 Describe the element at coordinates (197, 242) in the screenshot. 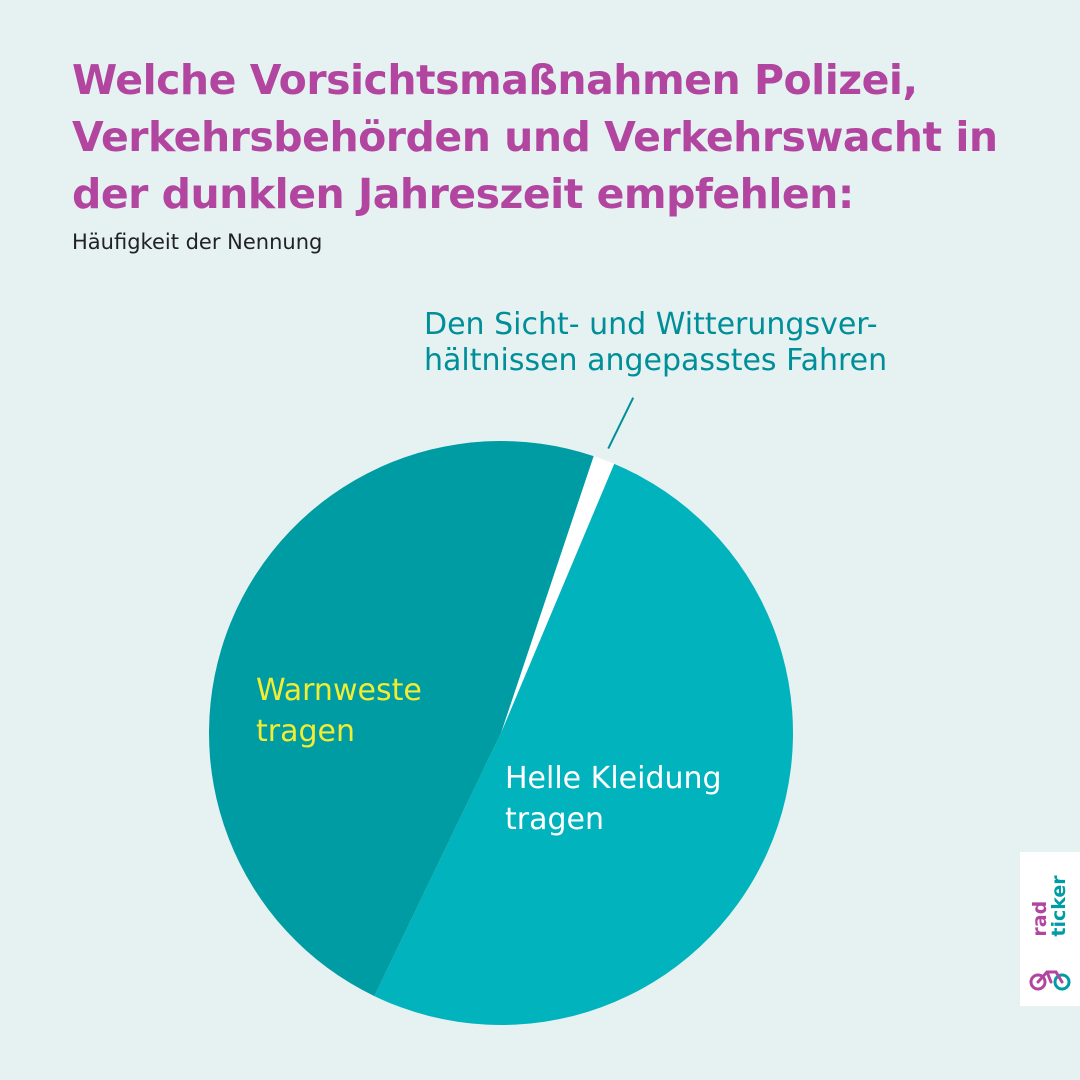

I see `chart-subtitle: Häufigkeit der Nennung` at that location.